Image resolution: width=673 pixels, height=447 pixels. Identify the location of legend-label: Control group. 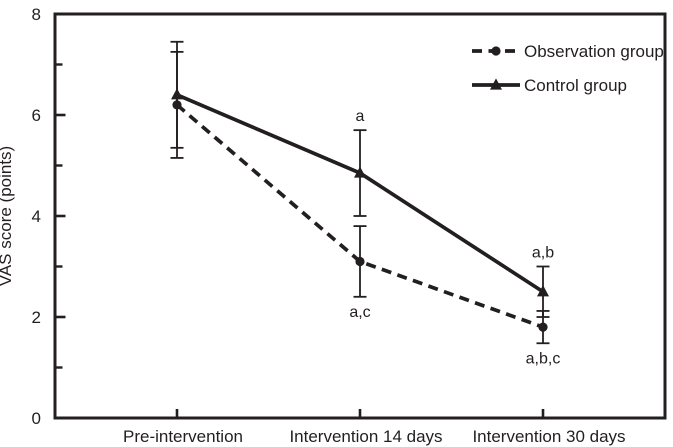
(575, 85).